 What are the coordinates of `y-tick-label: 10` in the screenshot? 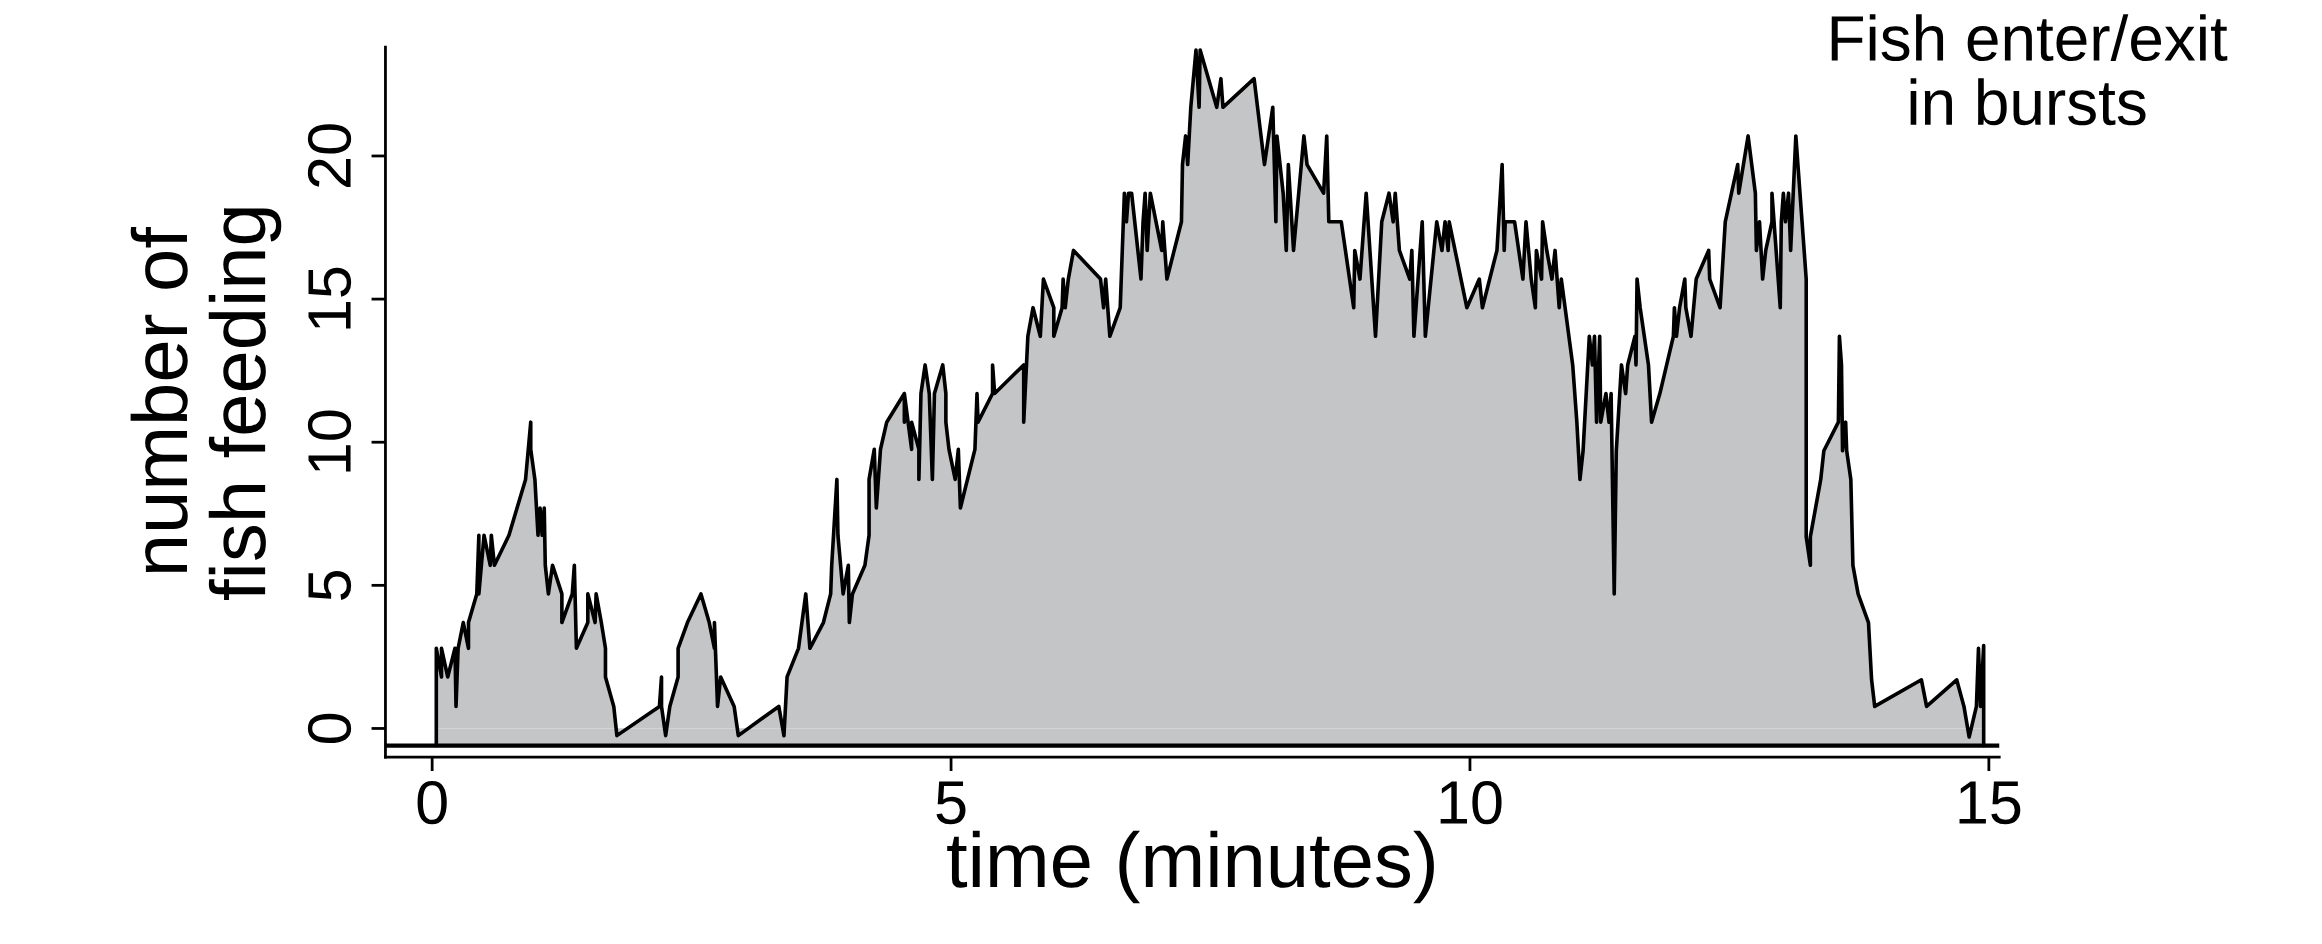 It's located at (329, 441).